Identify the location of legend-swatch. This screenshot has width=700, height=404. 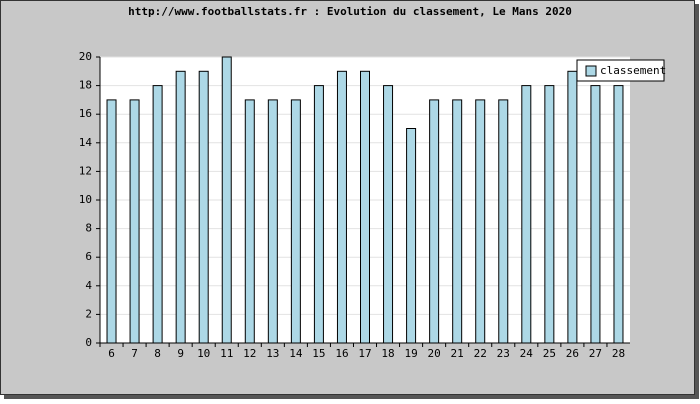
(591, 71).